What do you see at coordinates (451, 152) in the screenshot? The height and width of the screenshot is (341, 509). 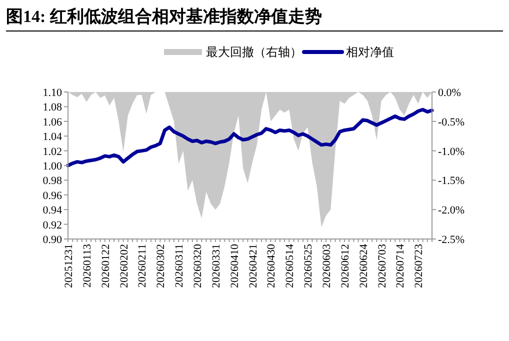 I see `y2-tick-label: -1.0%` at bounding box center [451, 152].